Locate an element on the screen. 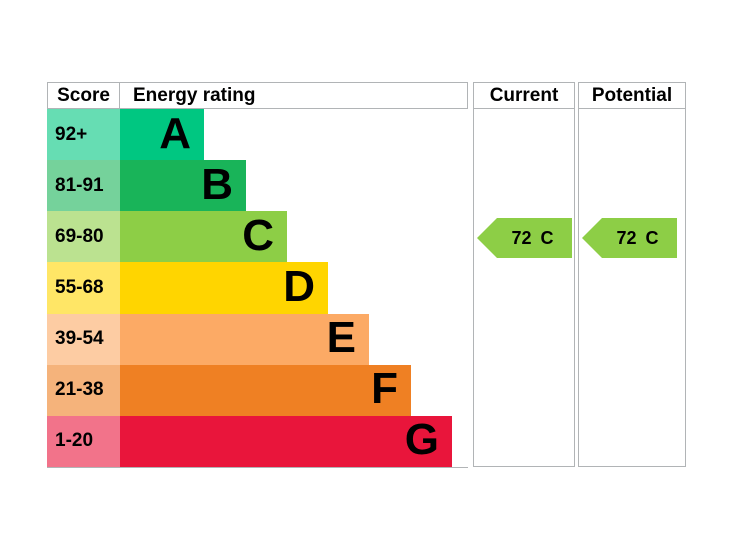 The width and height of the screenshot is (733, 550). current-rating-value: 72 is located at coordinates (521, 237).